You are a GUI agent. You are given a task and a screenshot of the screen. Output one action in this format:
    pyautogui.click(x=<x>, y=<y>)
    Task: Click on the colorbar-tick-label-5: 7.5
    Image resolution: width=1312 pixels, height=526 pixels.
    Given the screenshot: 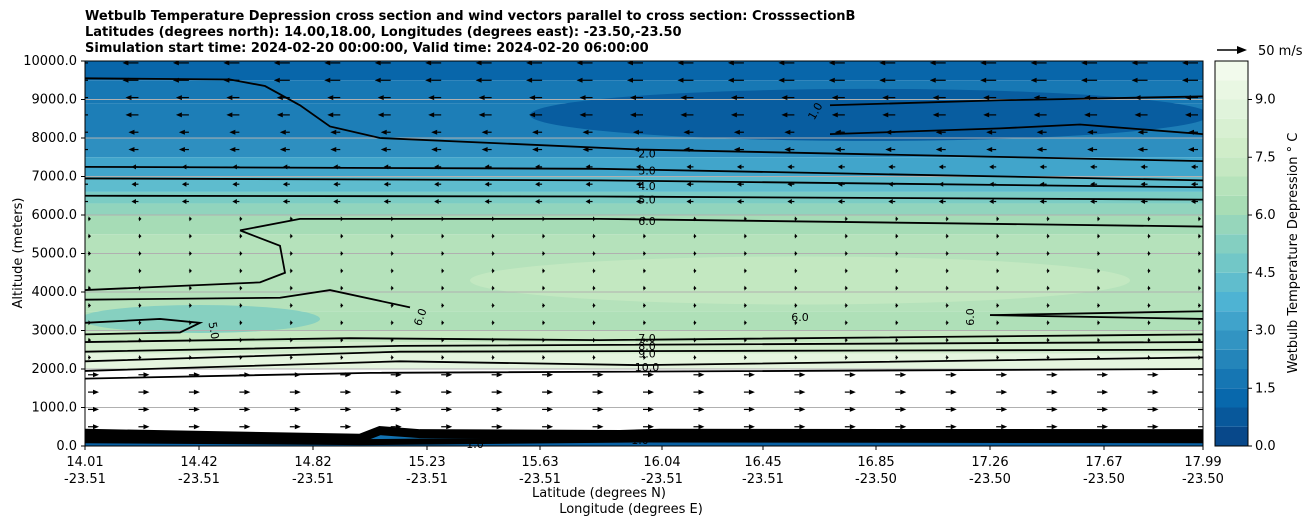 What is the action you would take?
    pyautogui.click(x=1265, y=157)
    